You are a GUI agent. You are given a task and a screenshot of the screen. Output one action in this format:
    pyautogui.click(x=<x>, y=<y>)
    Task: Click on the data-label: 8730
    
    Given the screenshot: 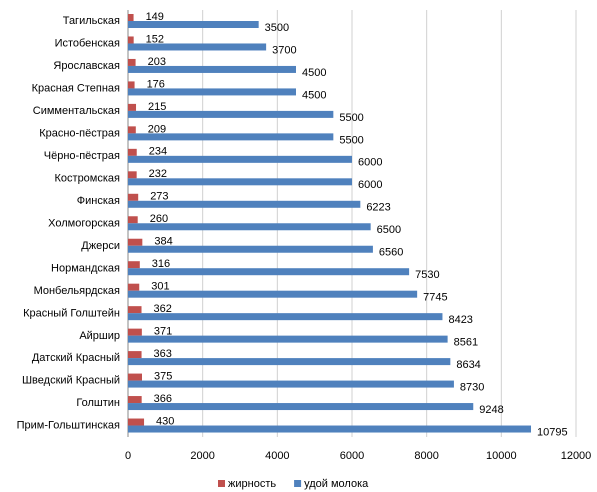 What is the action you would take?
    pyautogui.click(x=472, y=387)
    